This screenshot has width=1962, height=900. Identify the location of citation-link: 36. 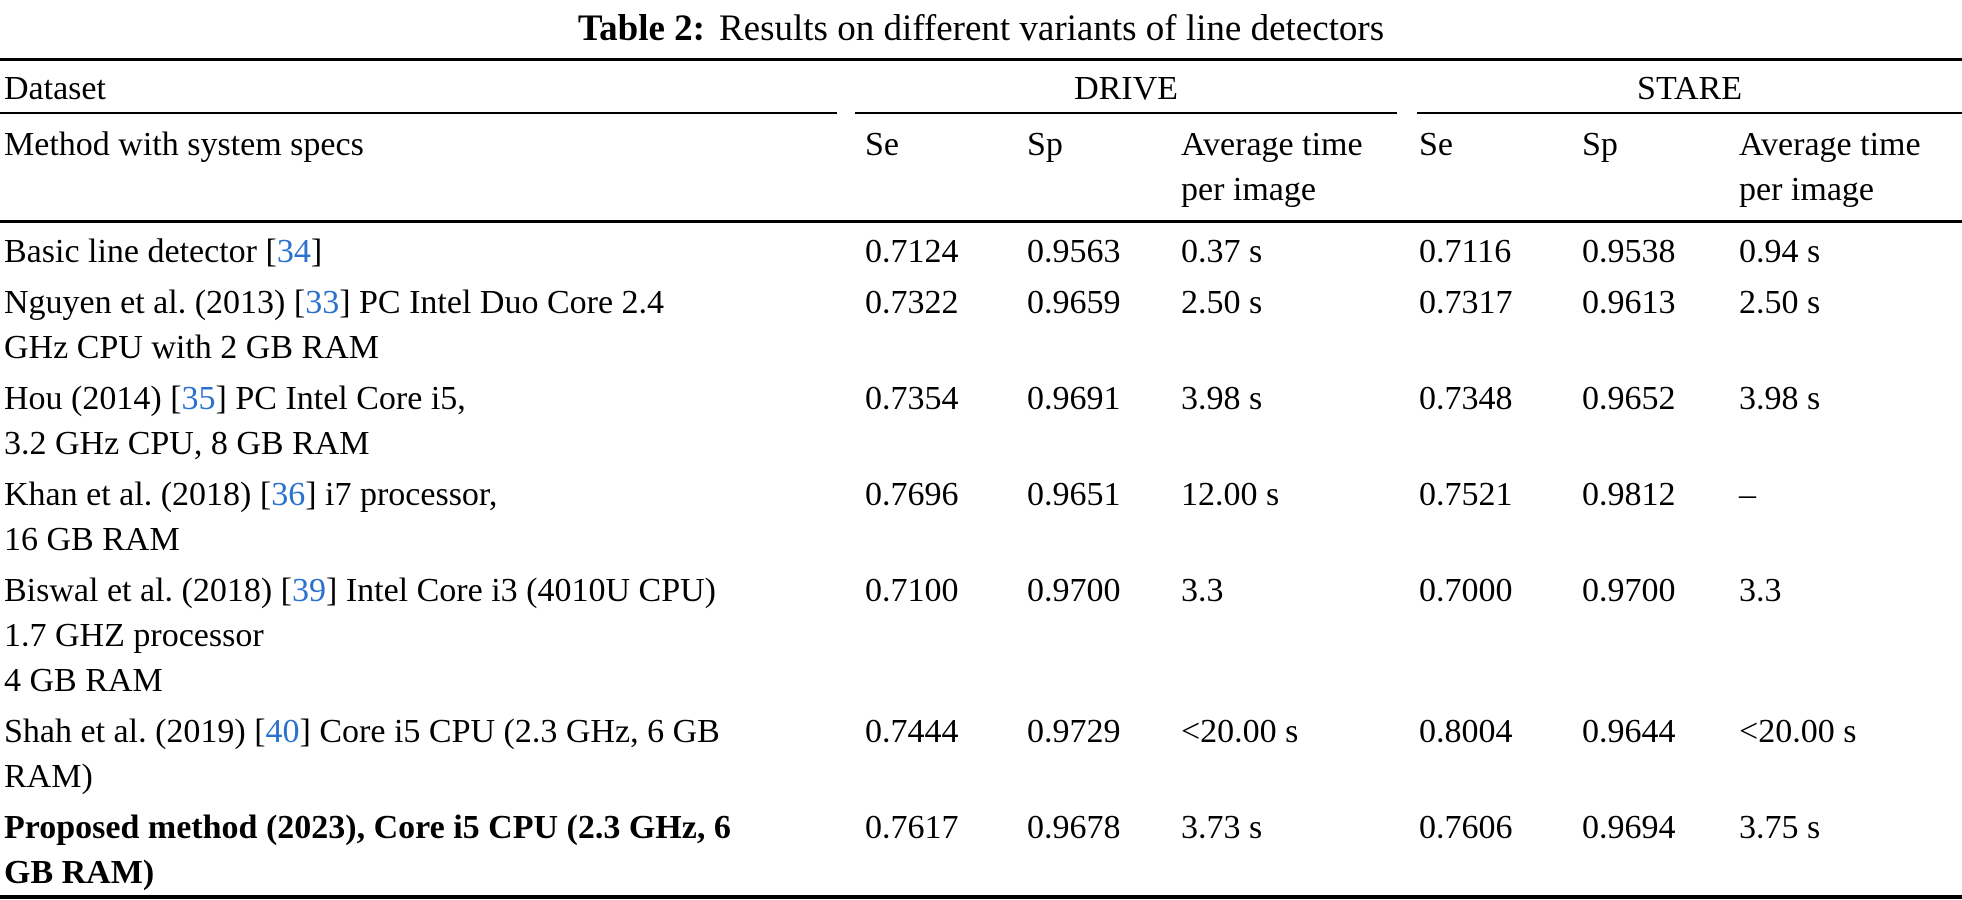
(288, 494).